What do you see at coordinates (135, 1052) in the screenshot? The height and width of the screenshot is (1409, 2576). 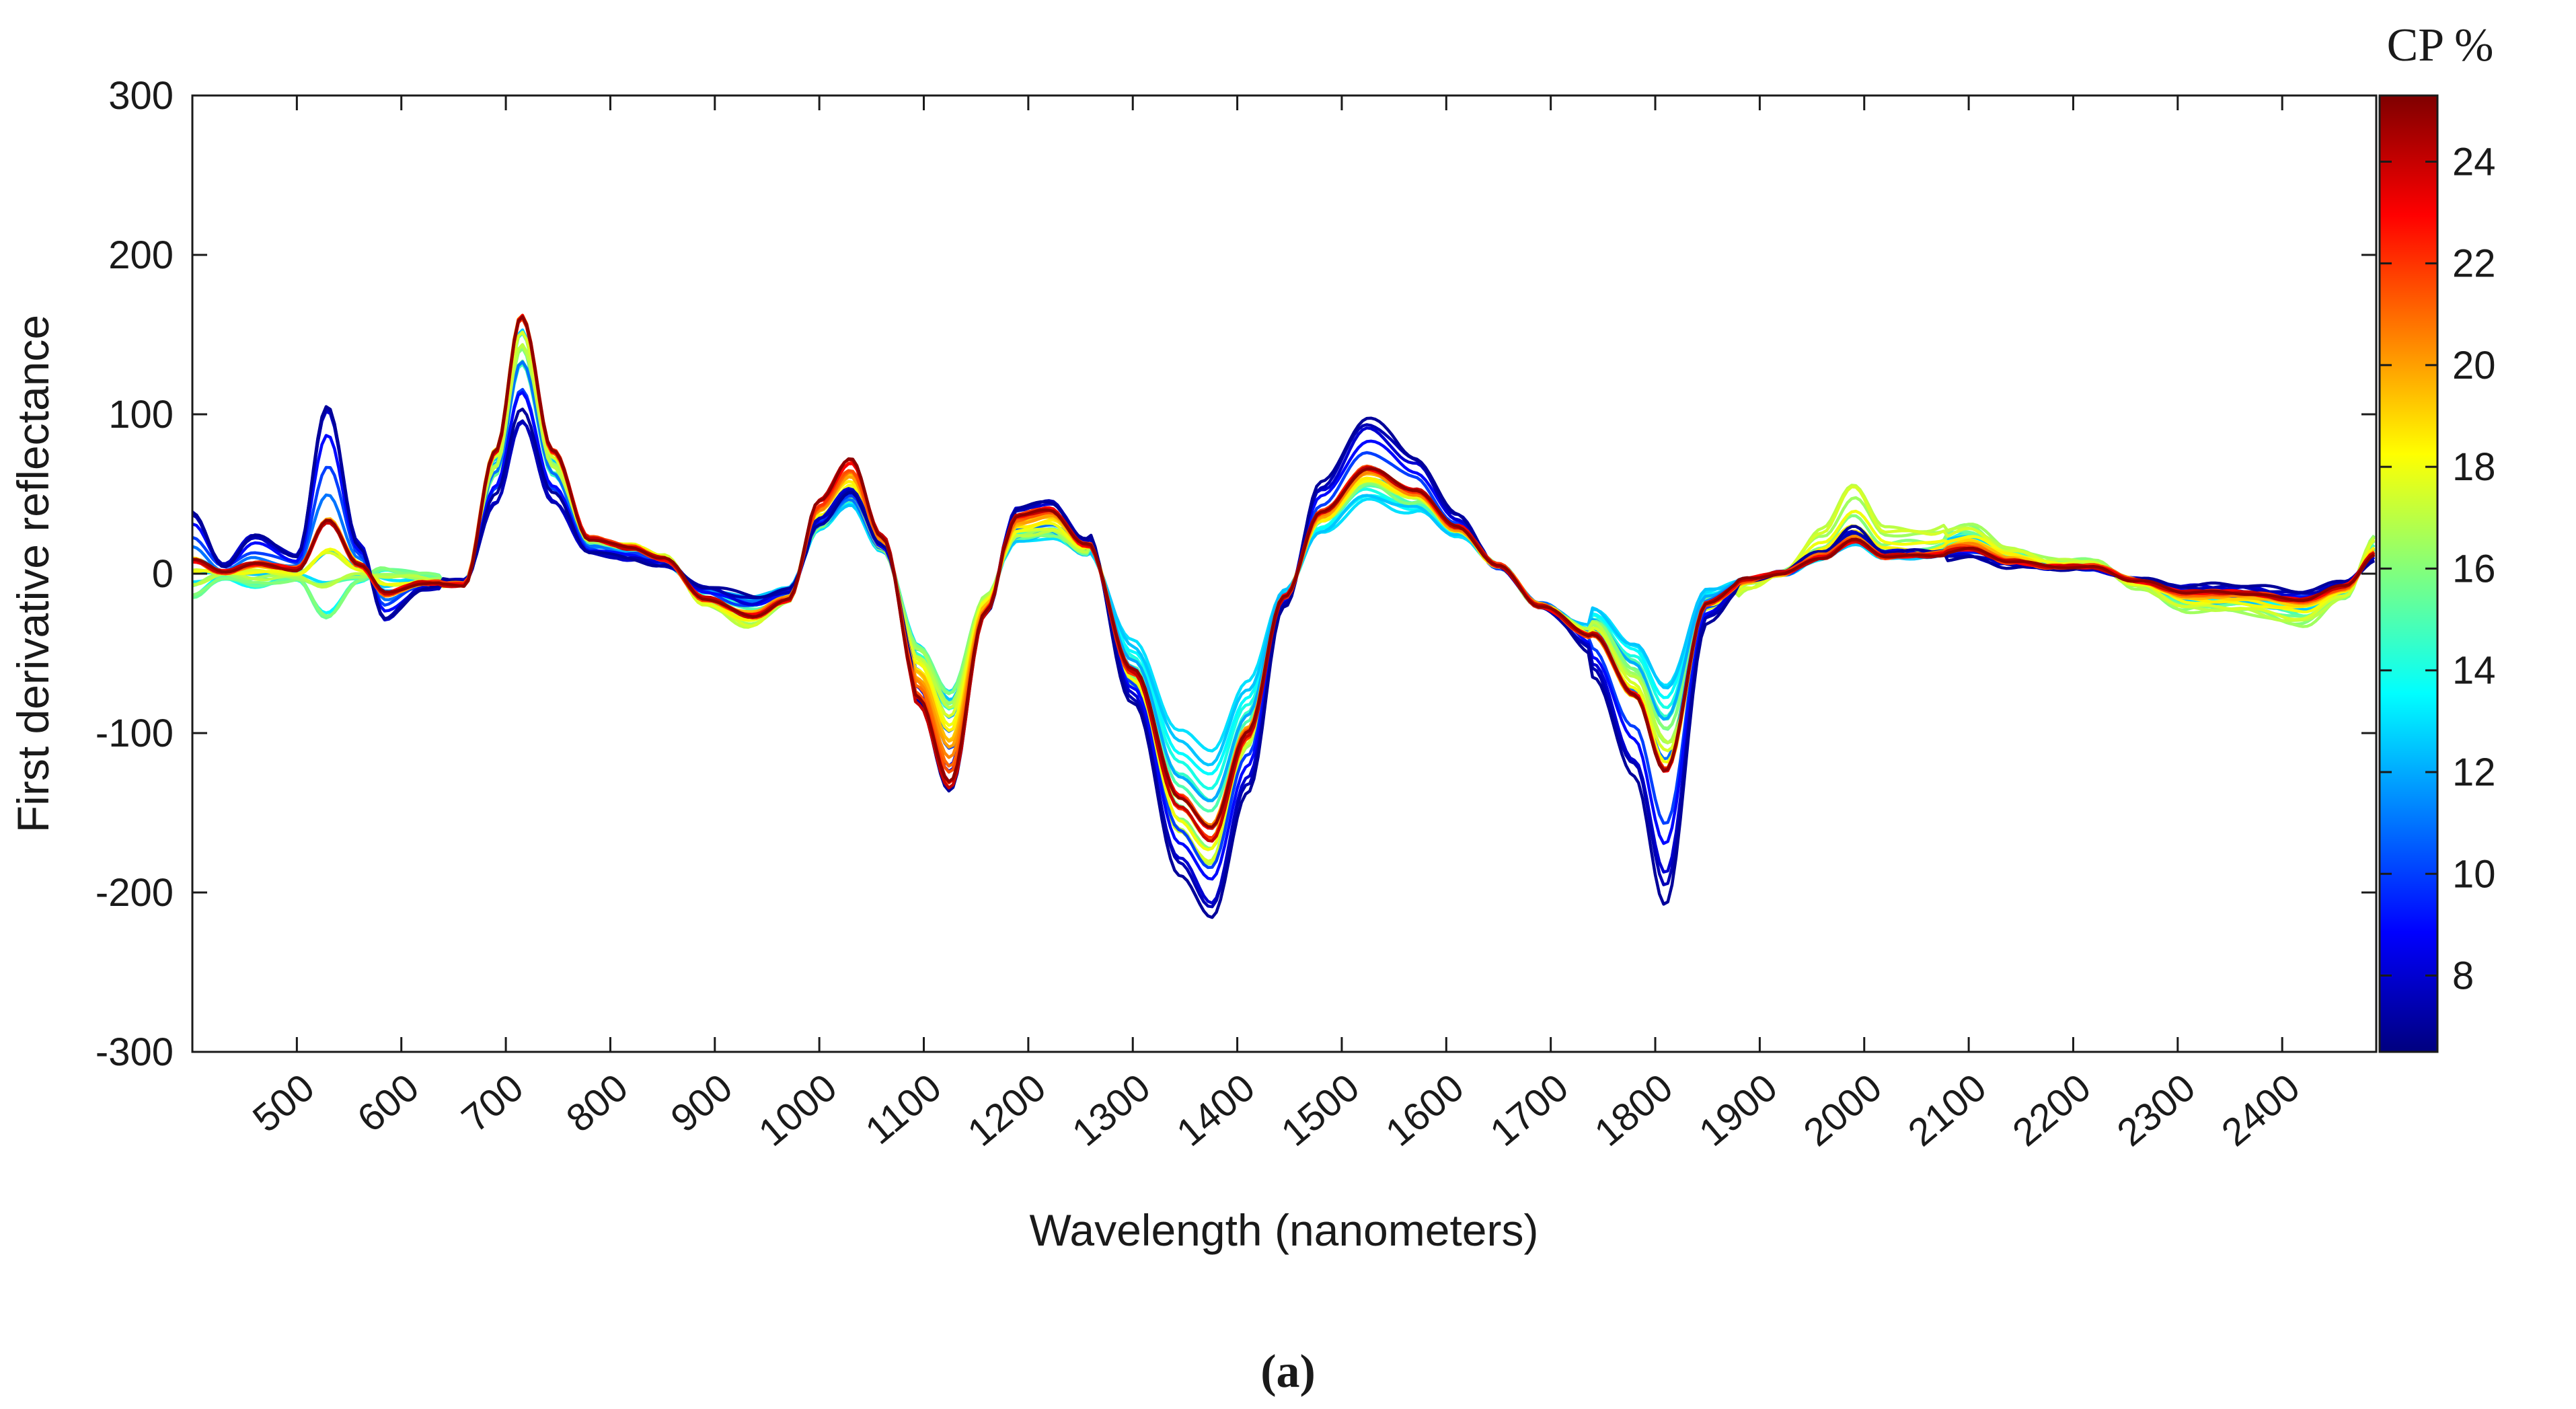 I see `y-tick-label: -300` at bounding box center [135, 1052].